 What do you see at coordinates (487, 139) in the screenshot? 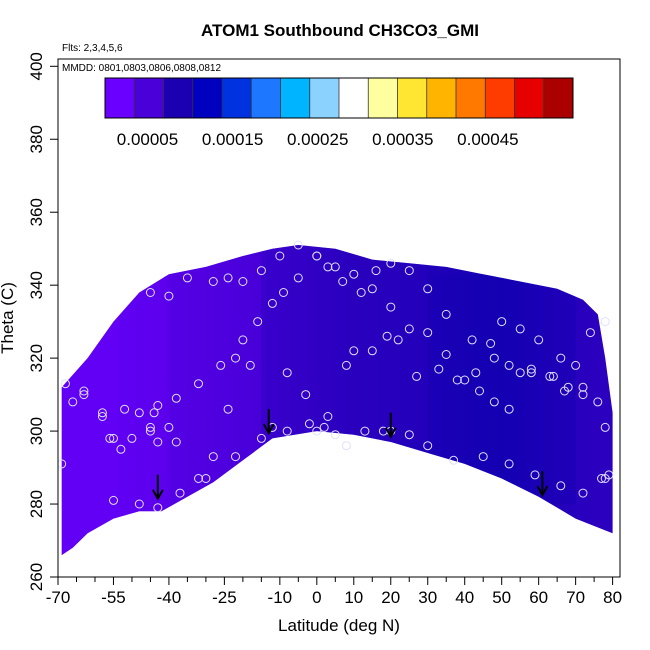
I see `colorbar-tick-label: 0.00045` at bounding box center [487, 139].